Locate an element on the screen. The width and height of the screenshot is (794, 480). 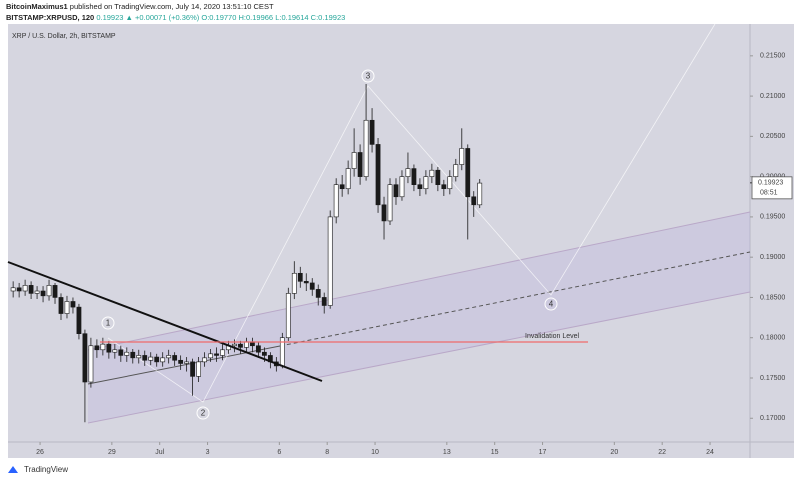
wave-label: 2 is located at coordinates (203, 413).